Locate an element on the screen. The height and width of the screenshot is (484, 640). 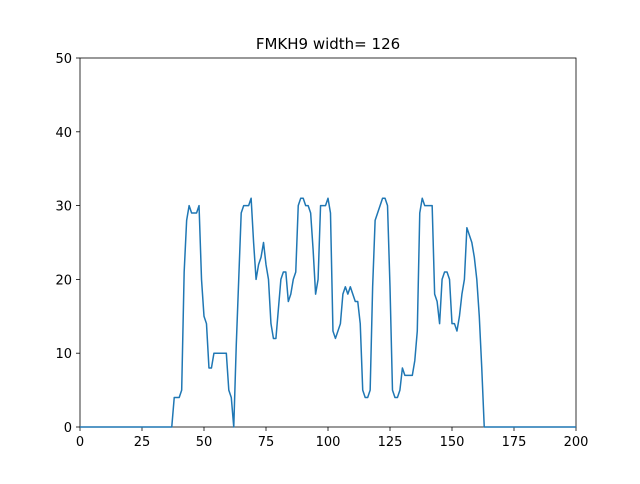
x-tick-label: 50 is located at coordinates (204, 442).